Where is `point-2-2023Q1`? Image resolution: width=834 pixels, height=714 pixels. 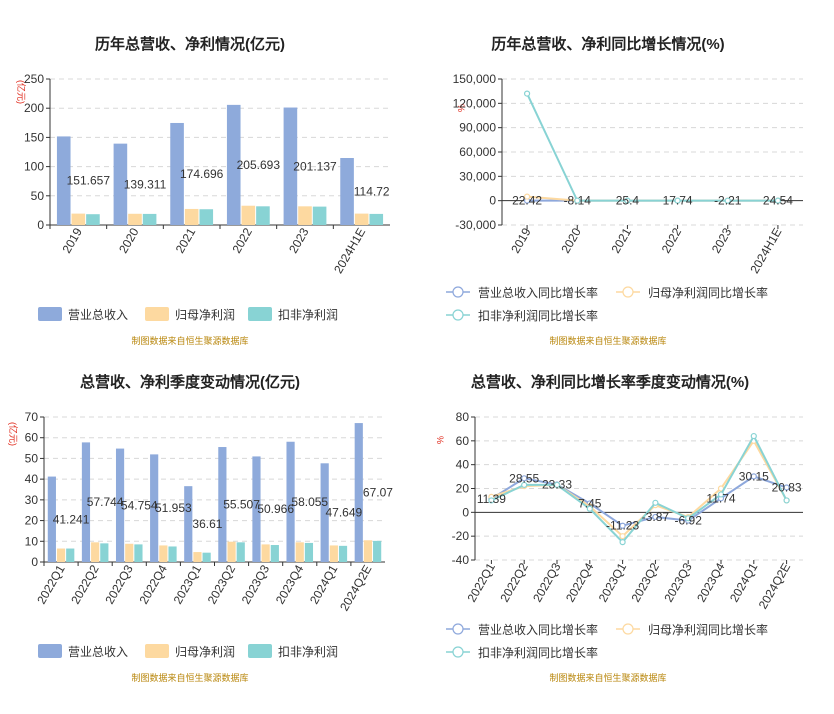 point-2-2023Q1 is located at coordinates (622, 536).